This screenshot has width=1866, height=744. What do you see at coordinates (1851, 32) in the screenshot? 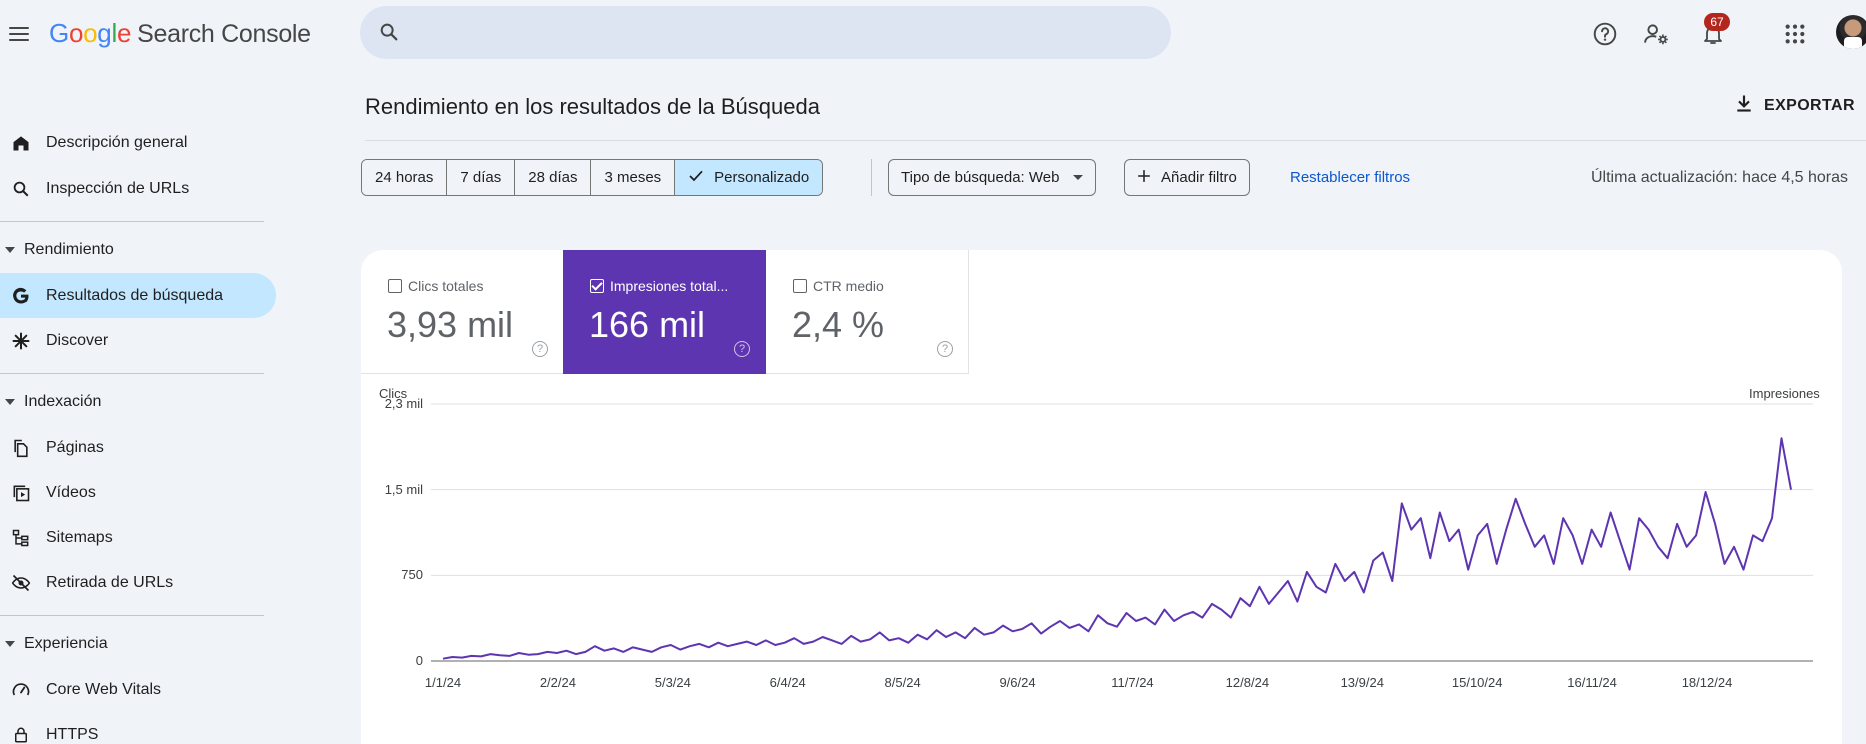
I see `avatar` at bounding box center [1851, 32].